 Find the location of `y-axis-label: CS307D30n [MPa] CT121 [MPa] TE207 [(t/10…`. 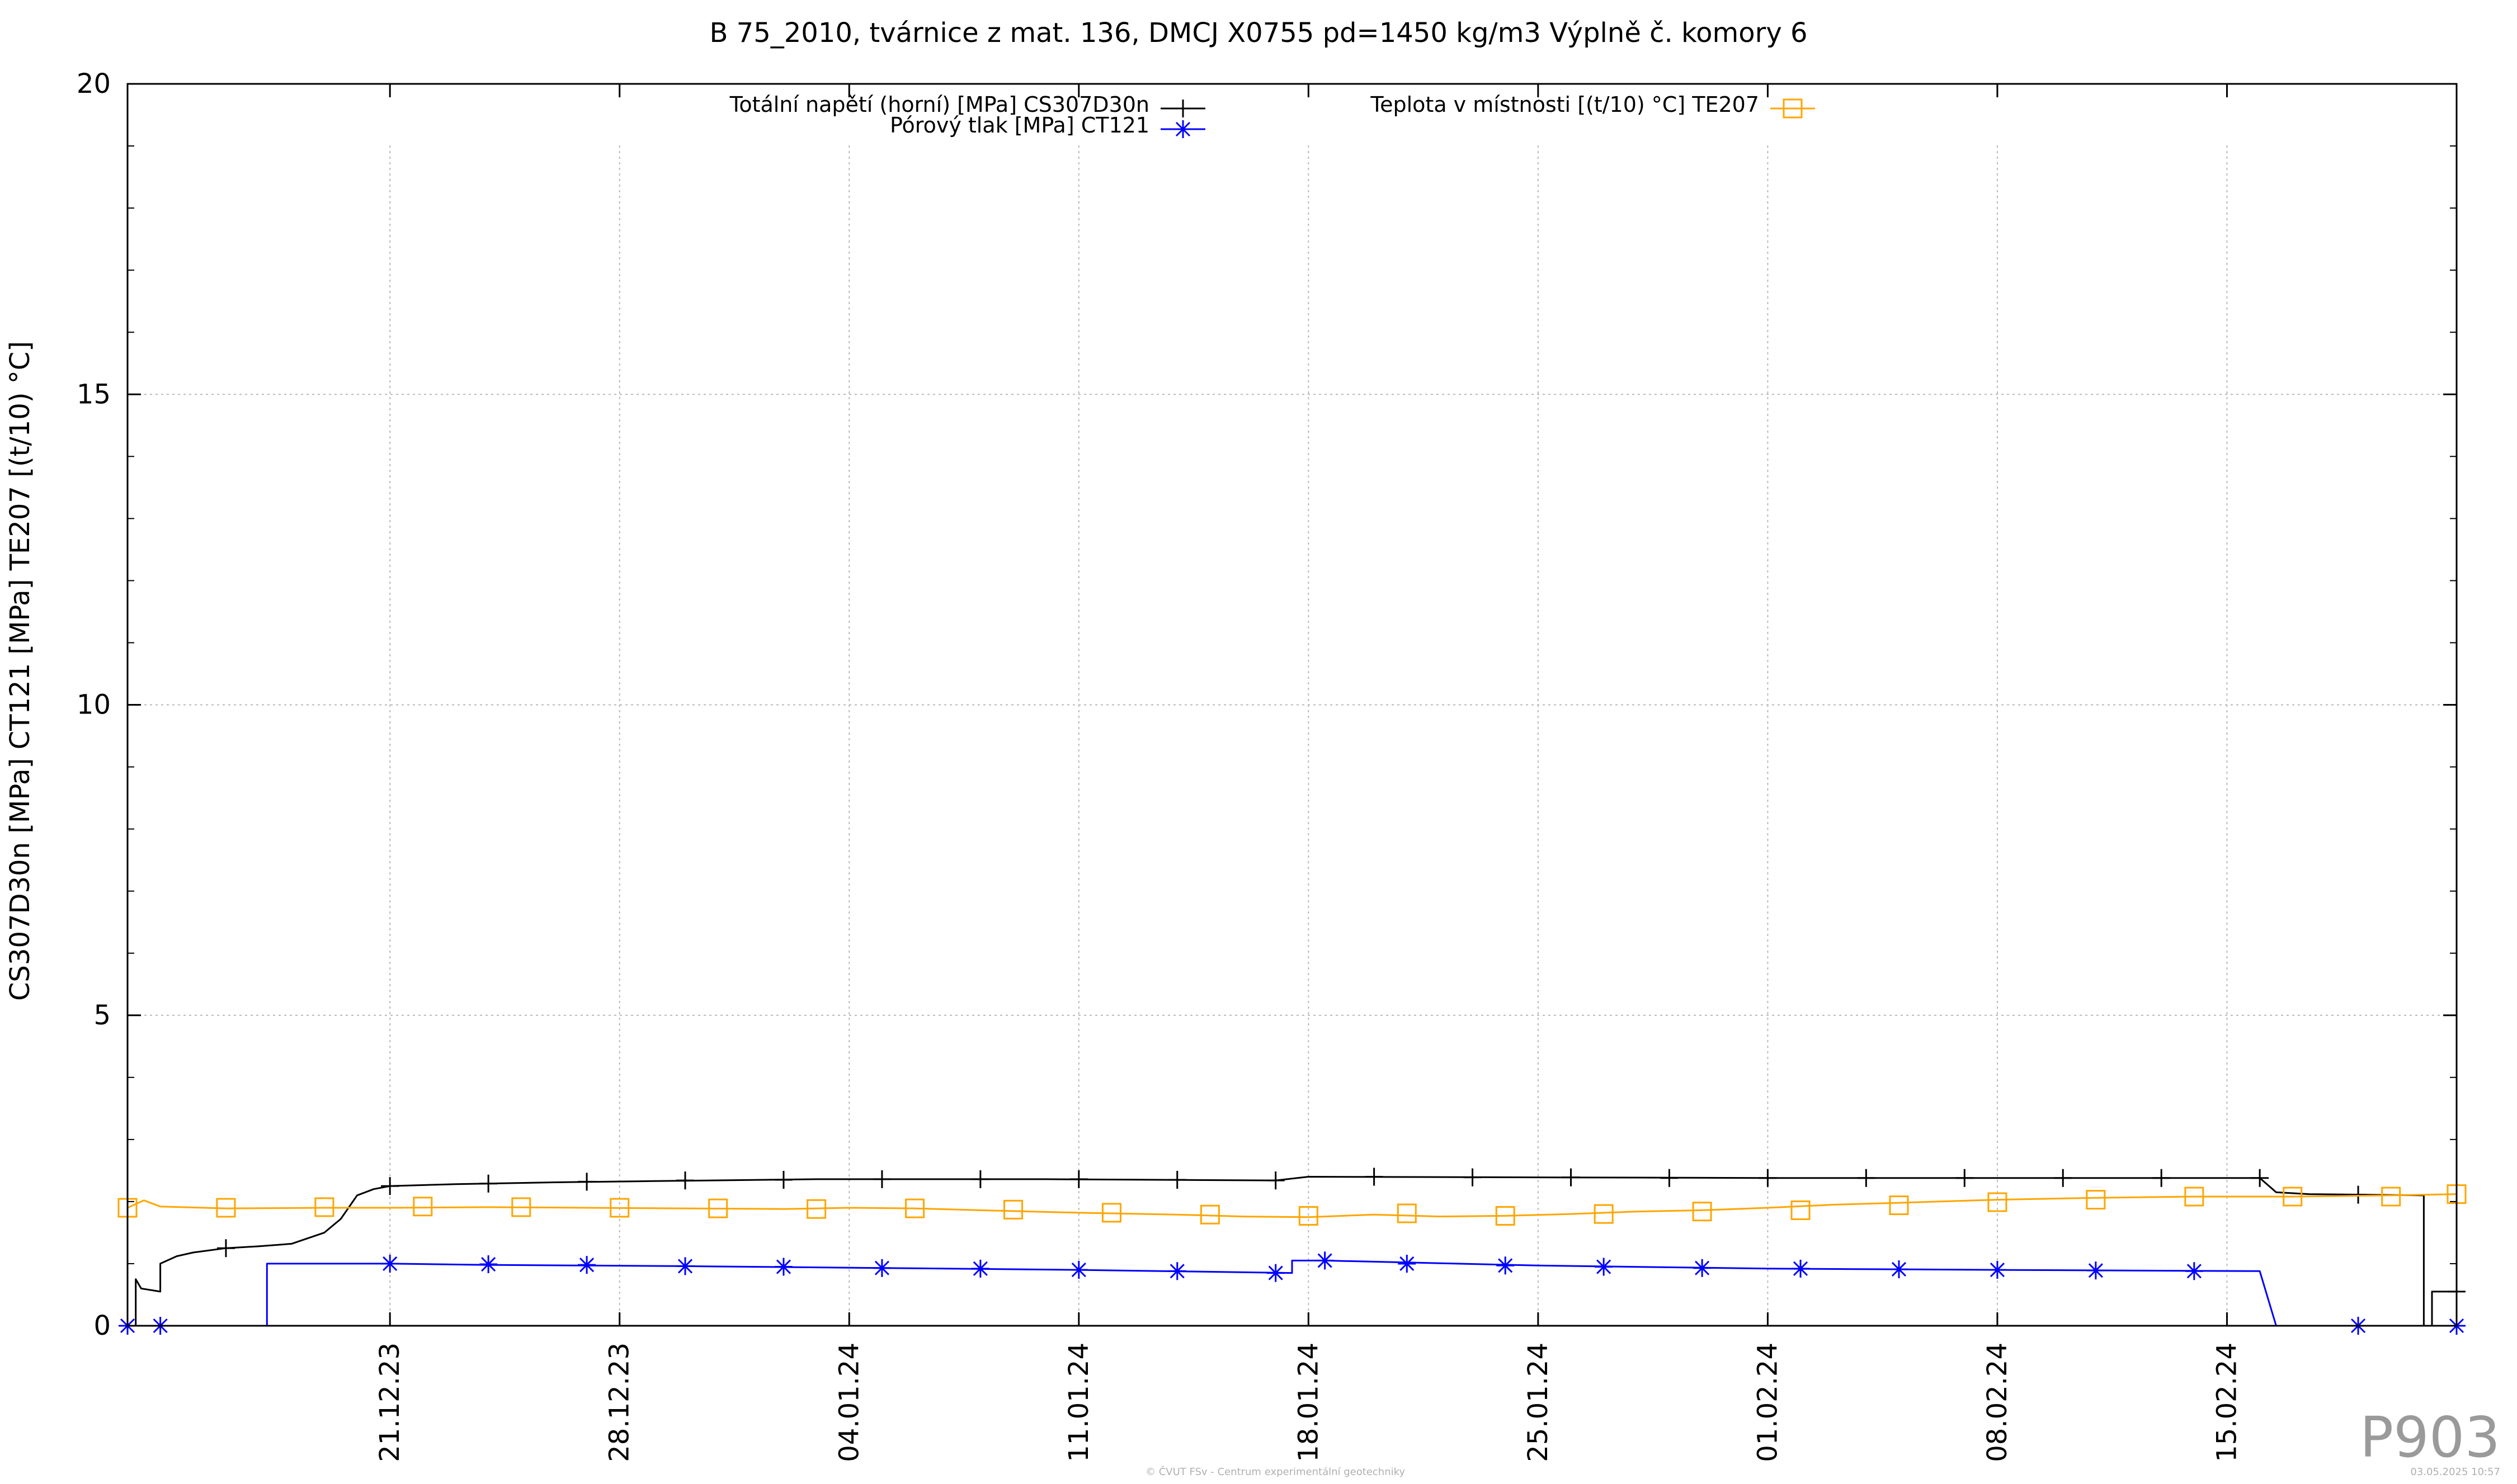

y-axis-label: CS307D30n [MPa] CT121 [MPa] TE207 [(t/10… is located at coordinates (20, 671).